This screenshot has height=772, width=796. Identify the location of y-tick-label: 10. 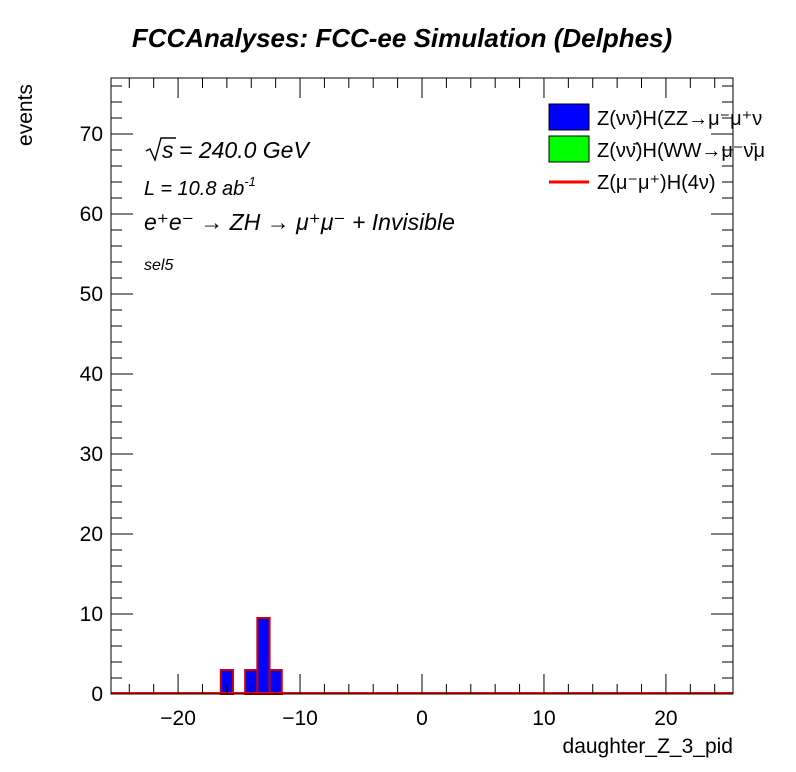
(91, 614).